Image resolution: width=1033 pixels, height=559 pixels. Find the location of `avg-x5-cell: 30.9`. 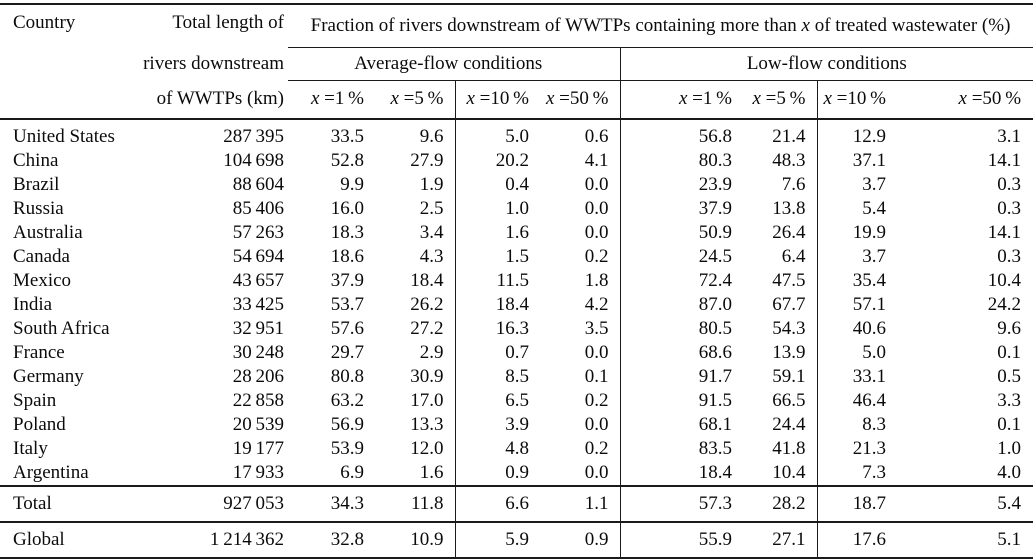

avg-x5-cell: 30.9 is located at coordinates (412, 376).